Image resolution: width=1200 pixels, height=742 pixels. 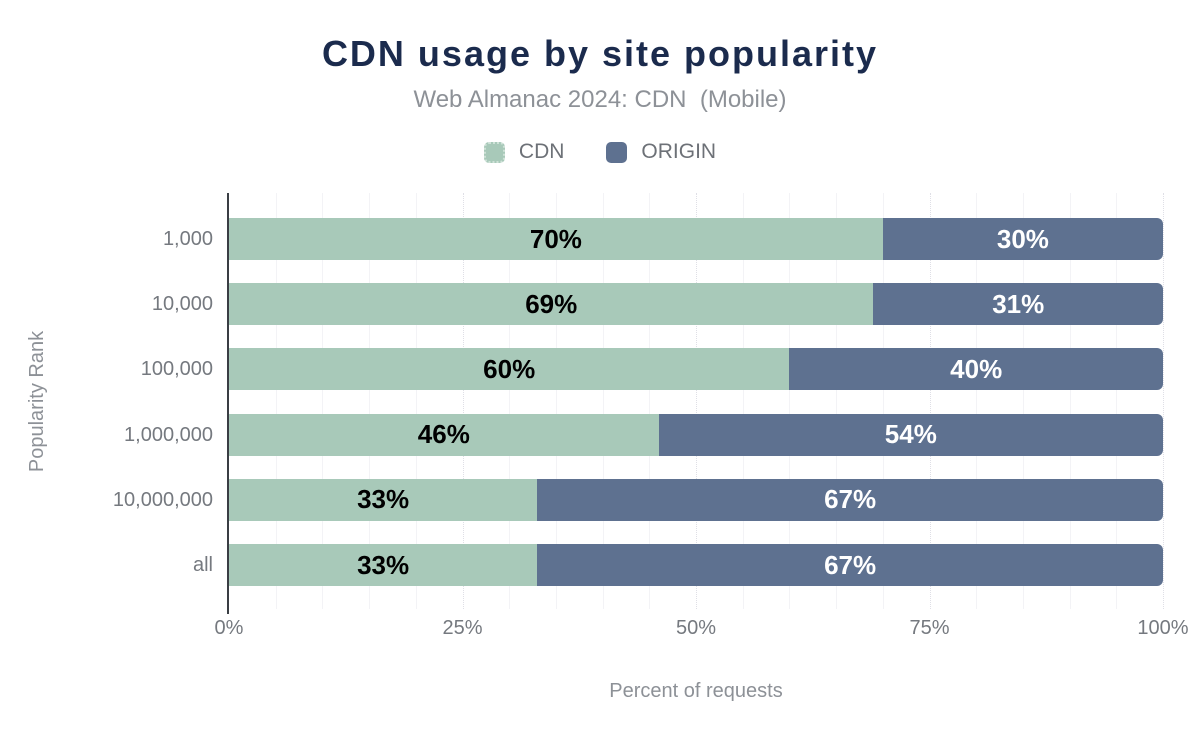 What do you see at coordinates (182, 304) in the screenshot?
I see `y-tick-label: 10,000` at bounding box center [182, 304].